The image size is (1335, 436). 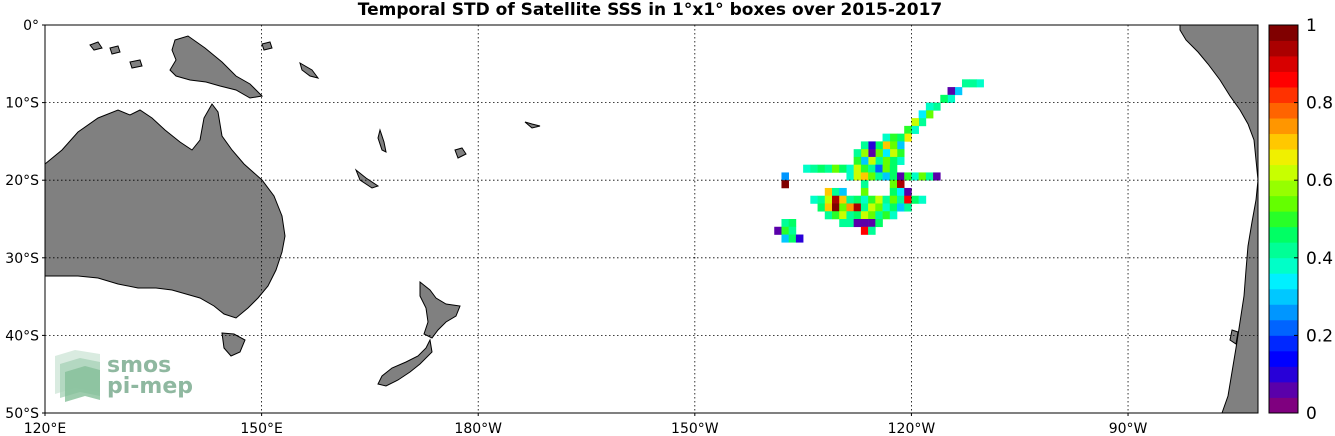 I want to click on landmass-australia, so click(x=165, y=211).